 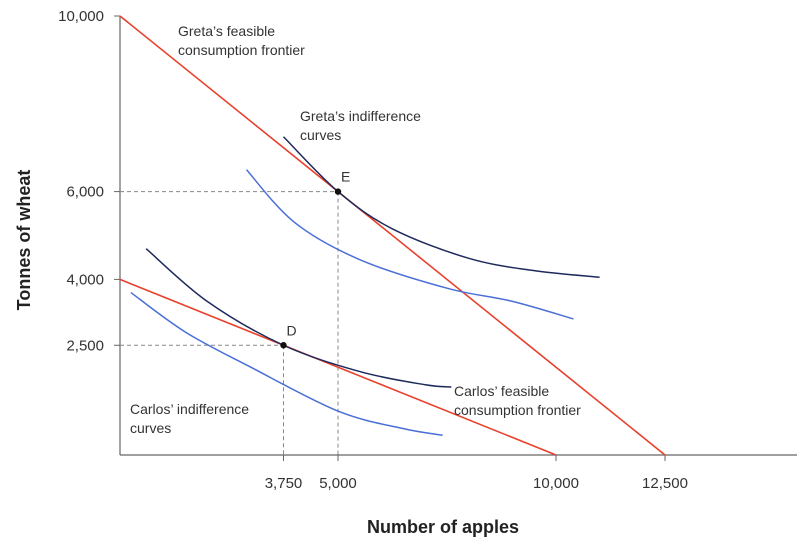 What do you see at coordinates (443, 527) in the screenshot?
I see `x-axis-title: Number of apples` at bounding box center [443, 527].